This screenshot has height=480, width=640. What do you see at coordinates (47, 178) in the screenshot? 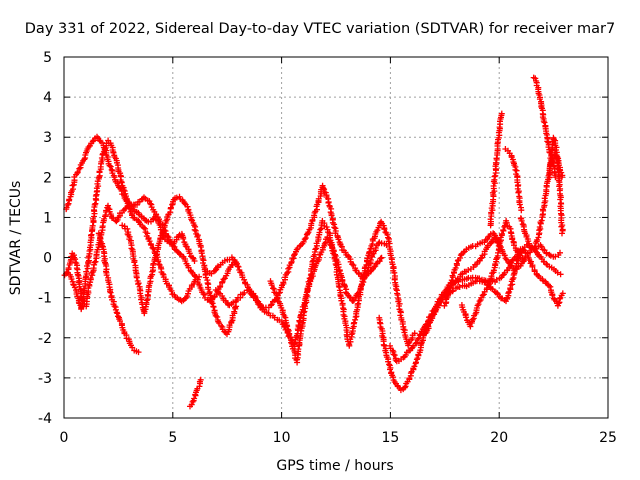
I see `y-tick-label: 2` at bounding box center [47, 178].